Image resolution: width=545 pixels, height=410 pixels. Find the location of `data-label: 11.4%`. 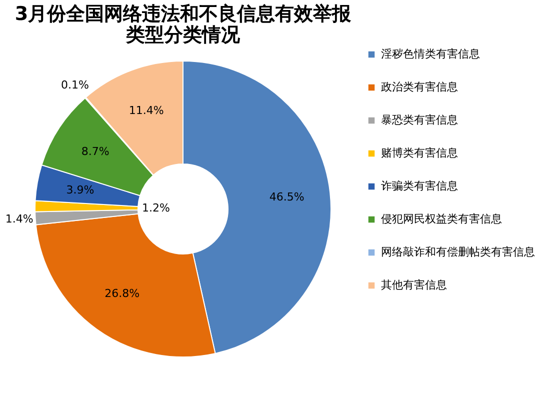

data-label: 11.4% is located at coordinates (146, 111).